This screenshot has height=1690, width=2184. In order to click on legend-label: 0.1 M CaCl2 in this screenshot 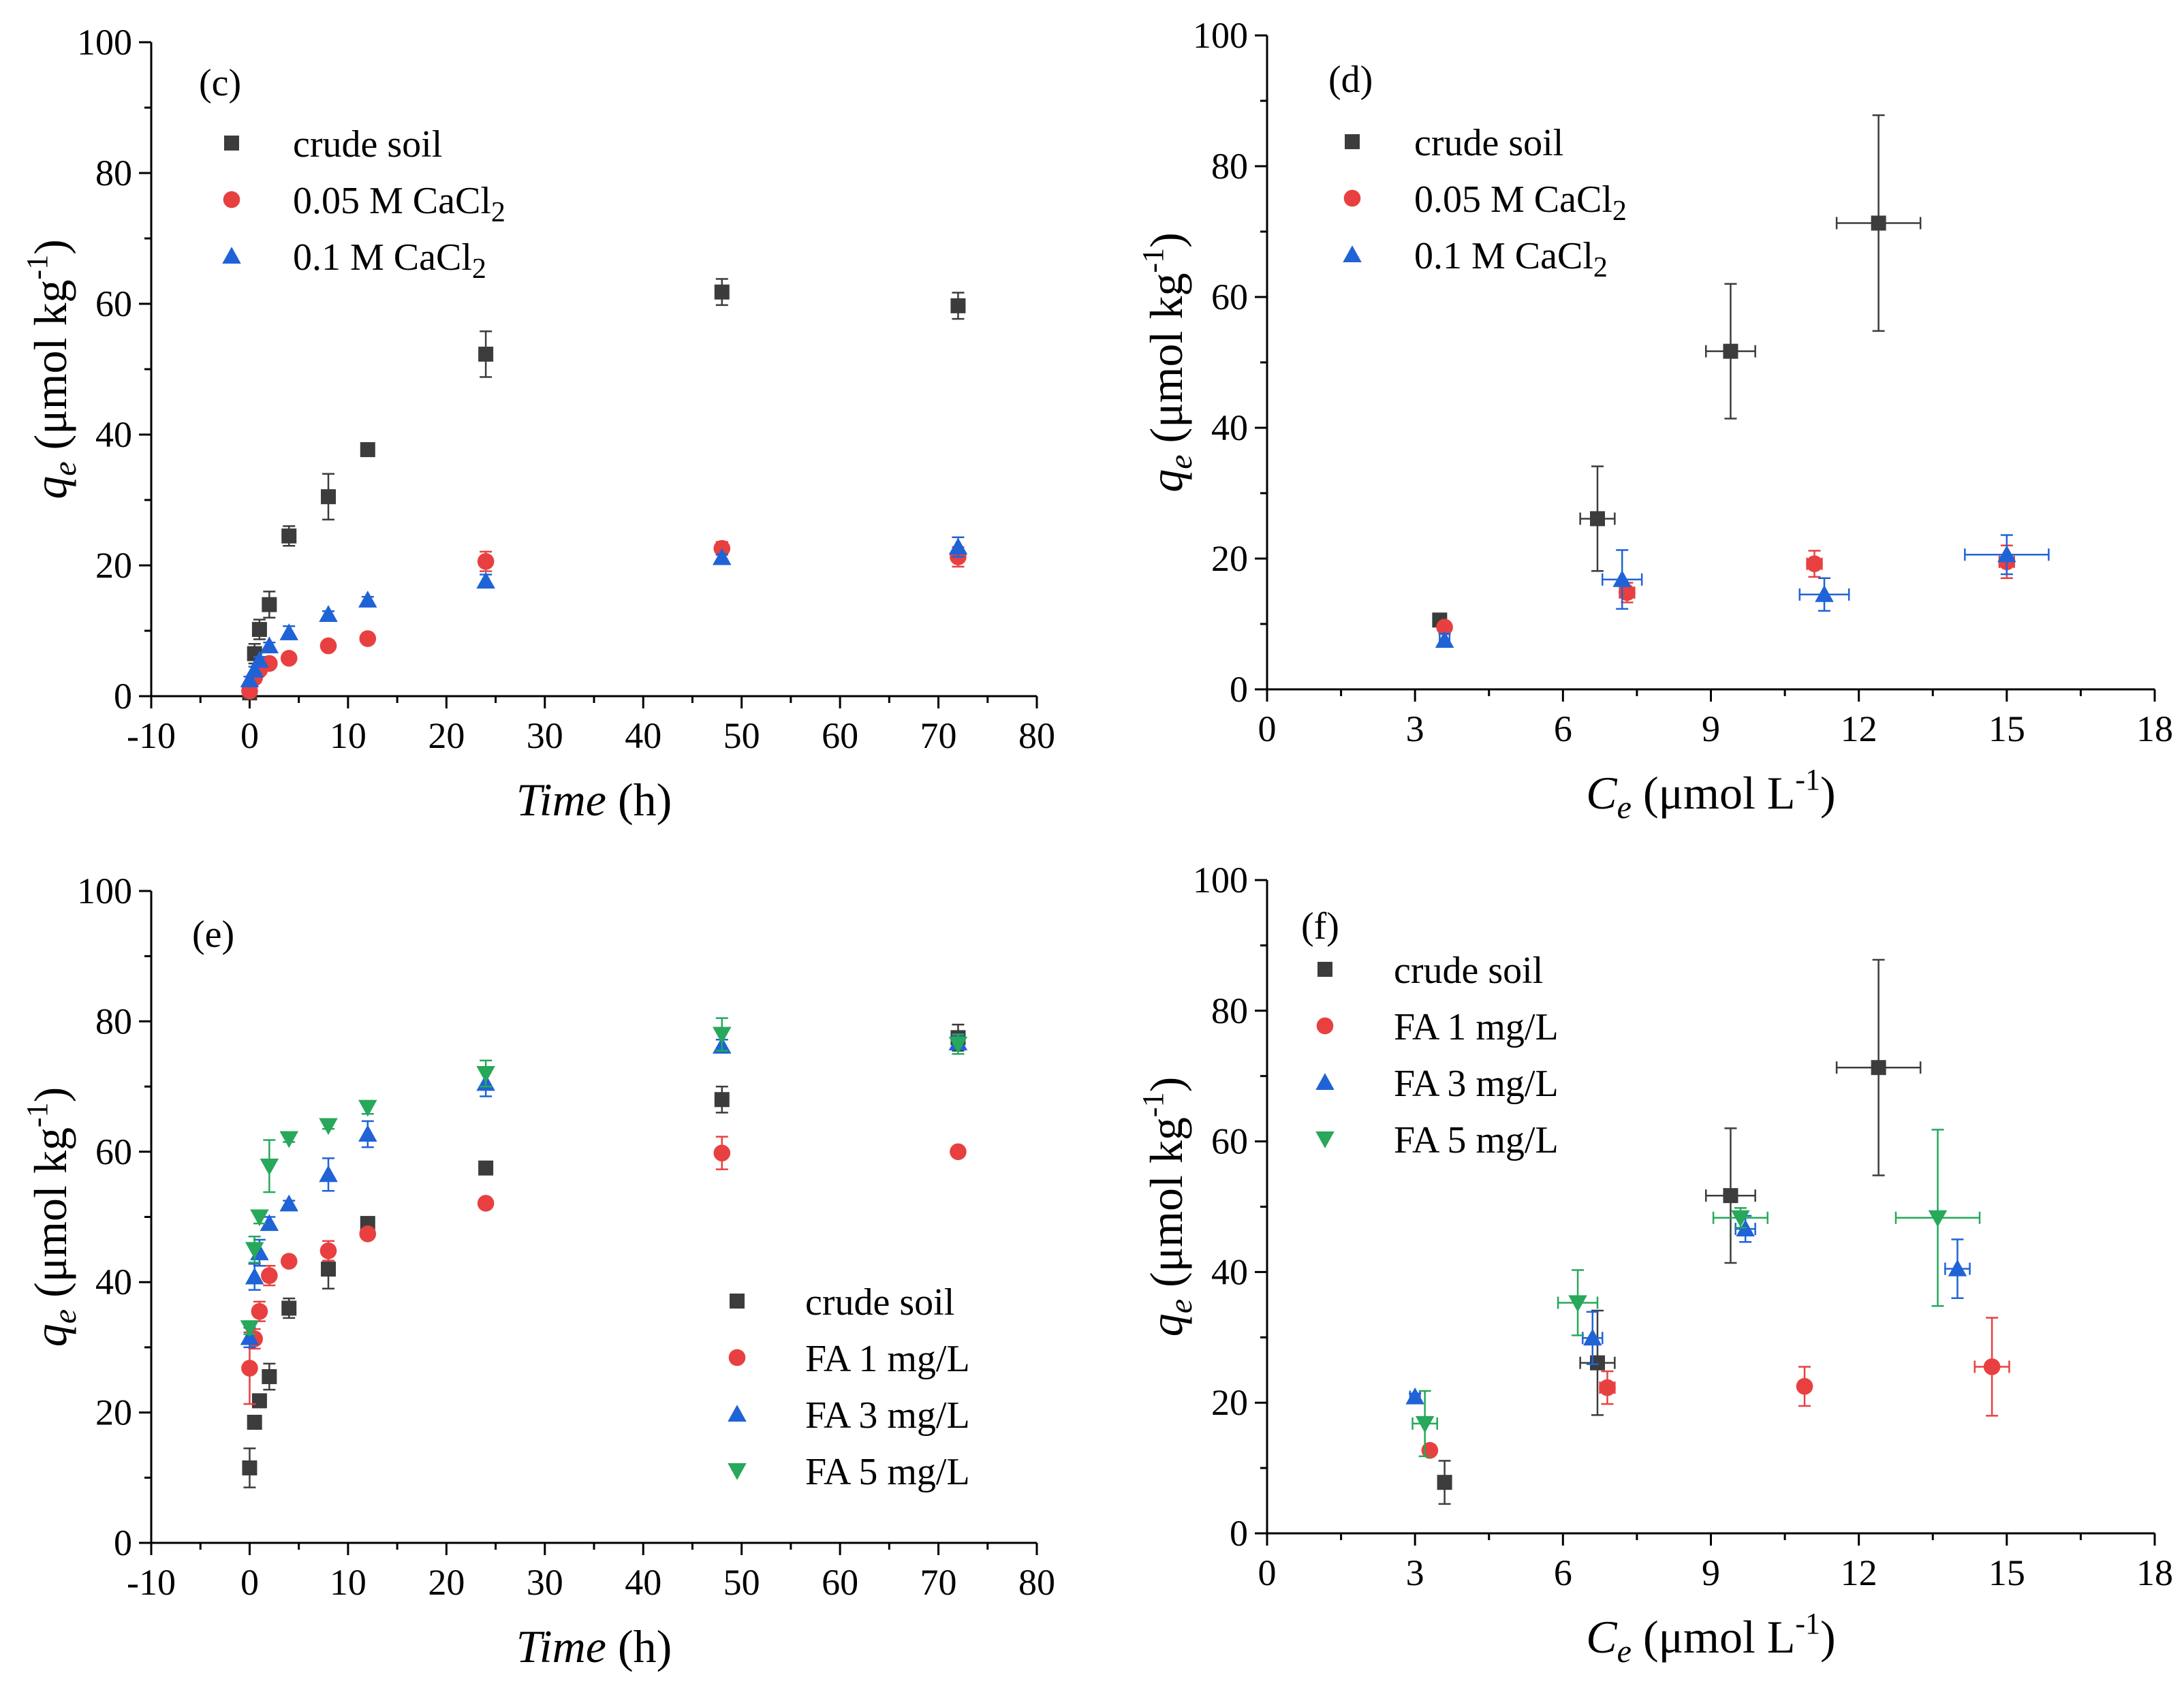, I will do `click(1511, 259)`.